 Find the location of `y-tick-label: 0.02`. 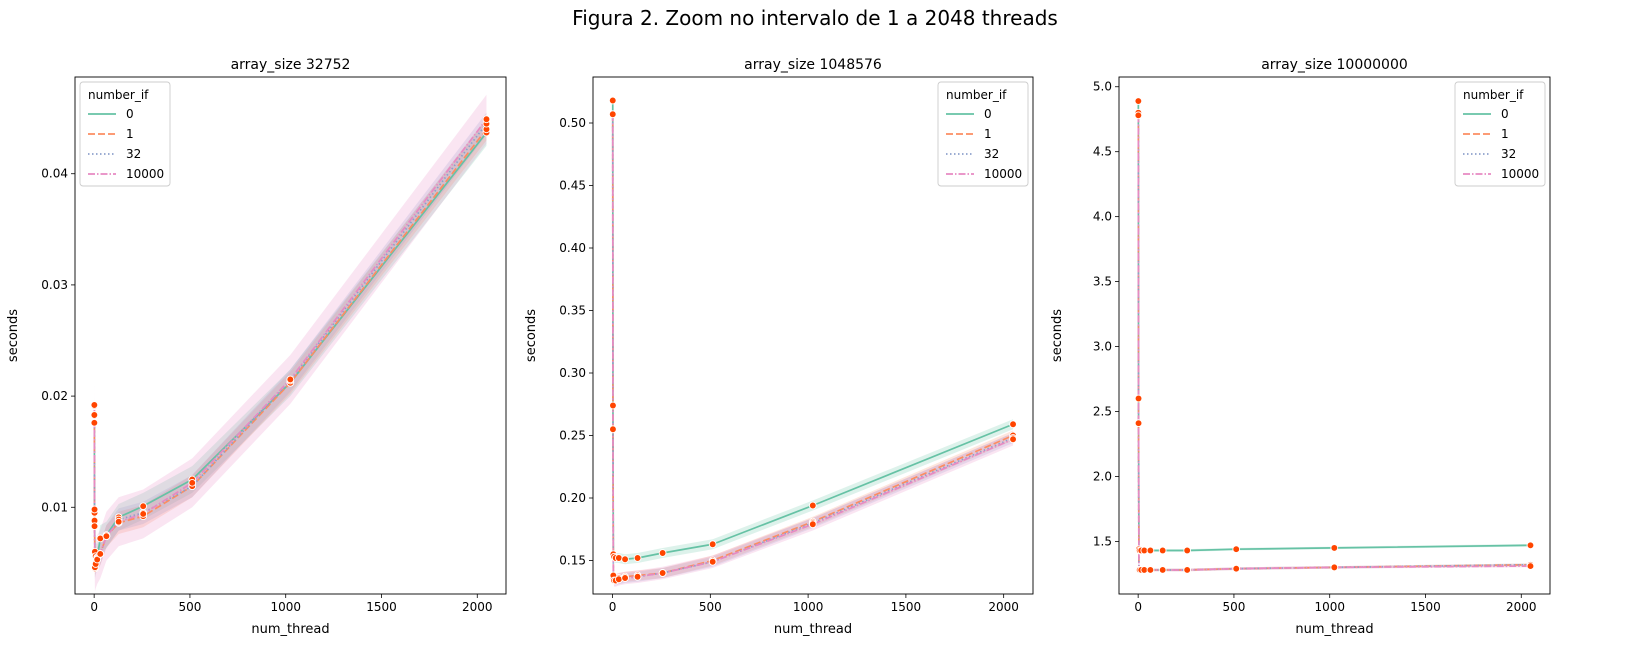

y-tick-label: 0.02 is located at coordinates (54, 396).